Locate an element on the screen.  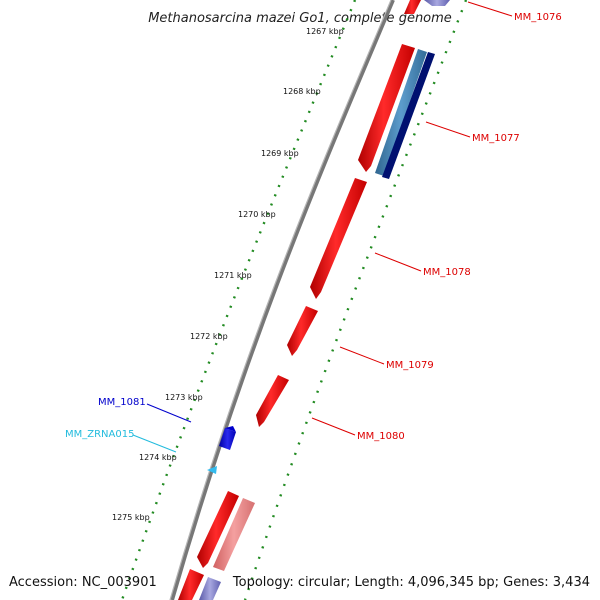
leader-mm1080 is located at coordinates (333, 426).